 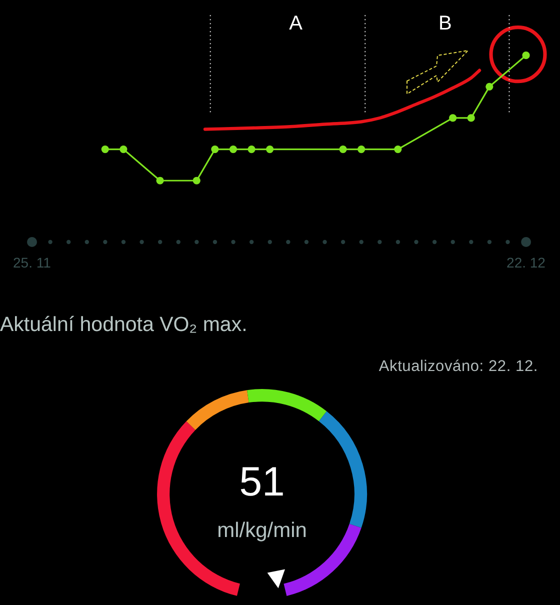 What do you see at coordinates (445, 23) in the screenshot?
I see `text: B` at bounding box center [445, 23].